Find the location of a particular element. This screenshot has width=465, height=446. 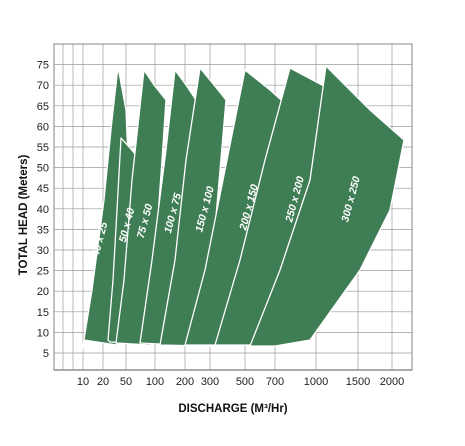

y-tick-label: 15 is located at coordinates (43, 313).